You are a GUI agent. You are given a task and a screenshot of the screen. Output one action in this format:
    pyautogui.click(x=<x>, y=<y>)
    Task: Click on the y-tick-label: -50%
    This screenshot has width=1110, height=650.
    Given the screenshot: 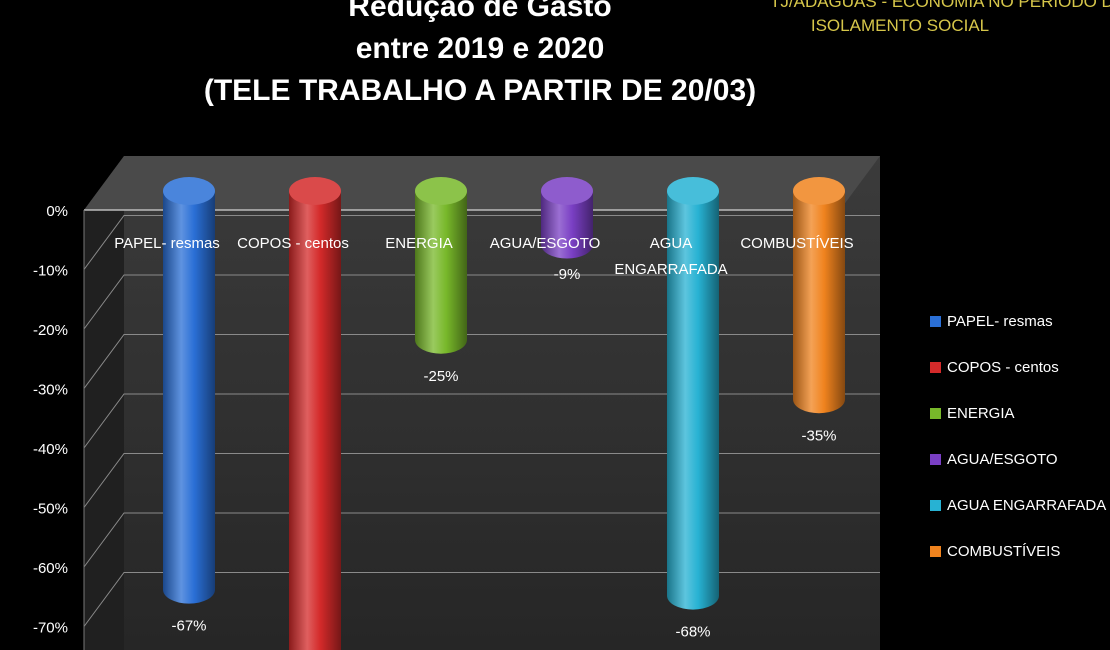 What is the action you would take?
    pyautogui.click(x=50, y=509)
    